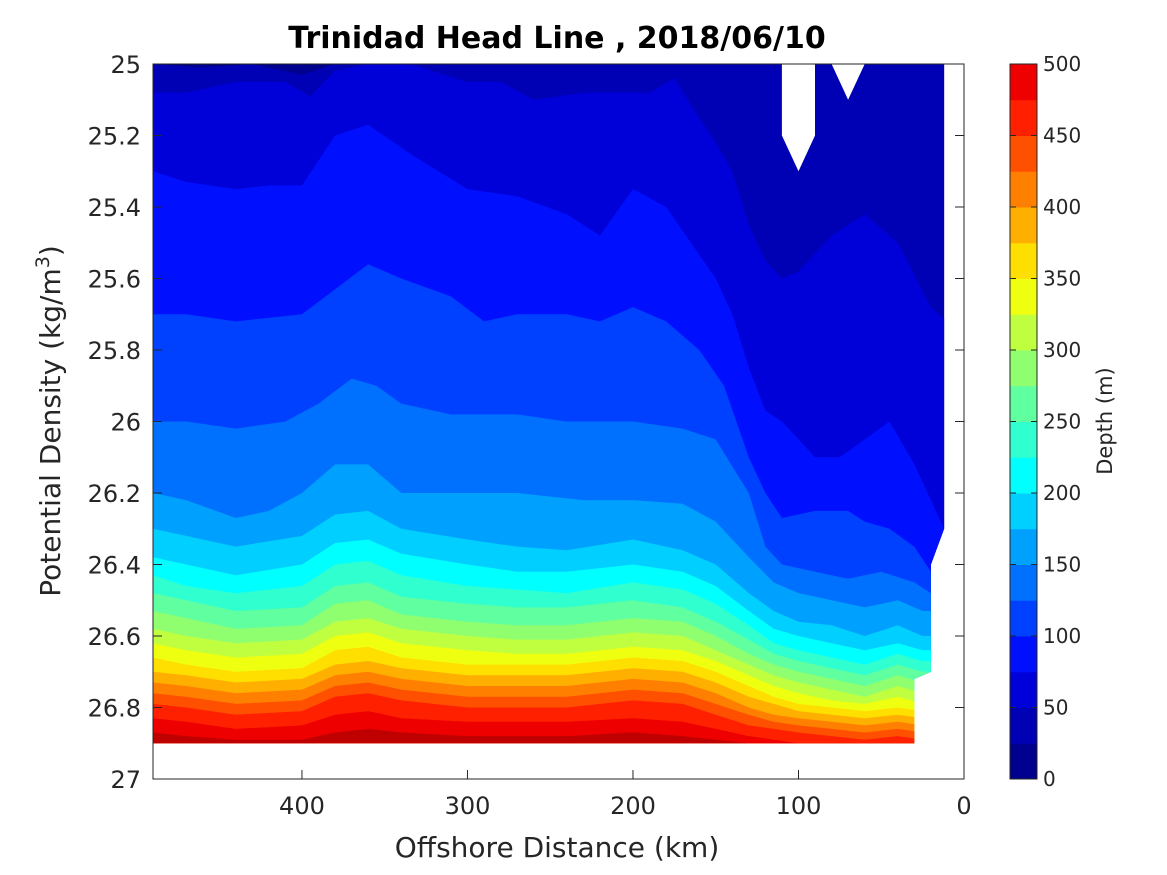  Describe the element at coordinates (556, 38) in the screenshot. I see `chart-title: Trinidad Head Line , 2018/06/10` at that location.